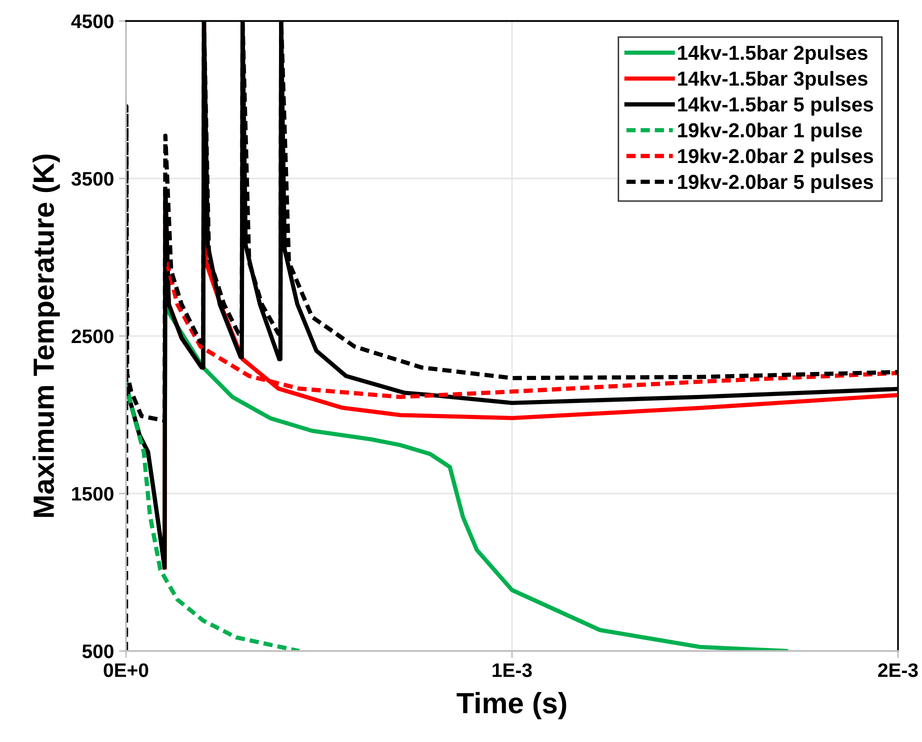 The width and height of the screenshot is (922, 742). Describe the element at coordinates (98, 651) in the screenshot. I see `y-tick-label: 500` at that location.